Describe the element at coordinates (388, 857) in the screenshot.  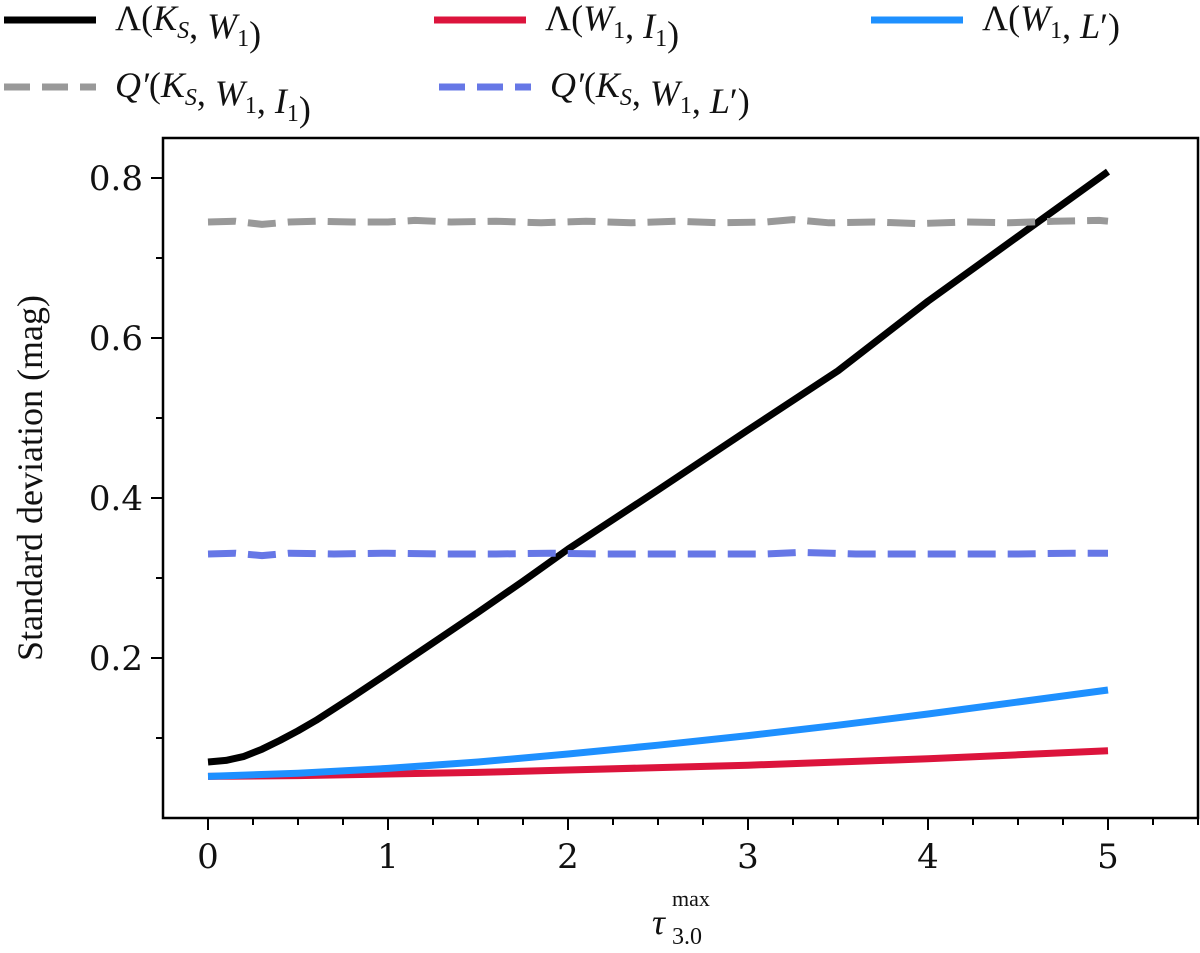
I see `x-tick-label: 1` at that location.